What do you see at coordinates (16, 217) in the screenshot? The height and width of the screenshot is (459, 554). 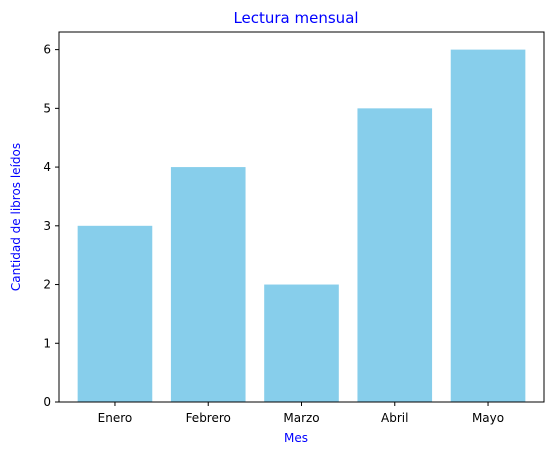 I see `y-axis-label: Cantidad de libros leídos` at bounding box center [16, 217].